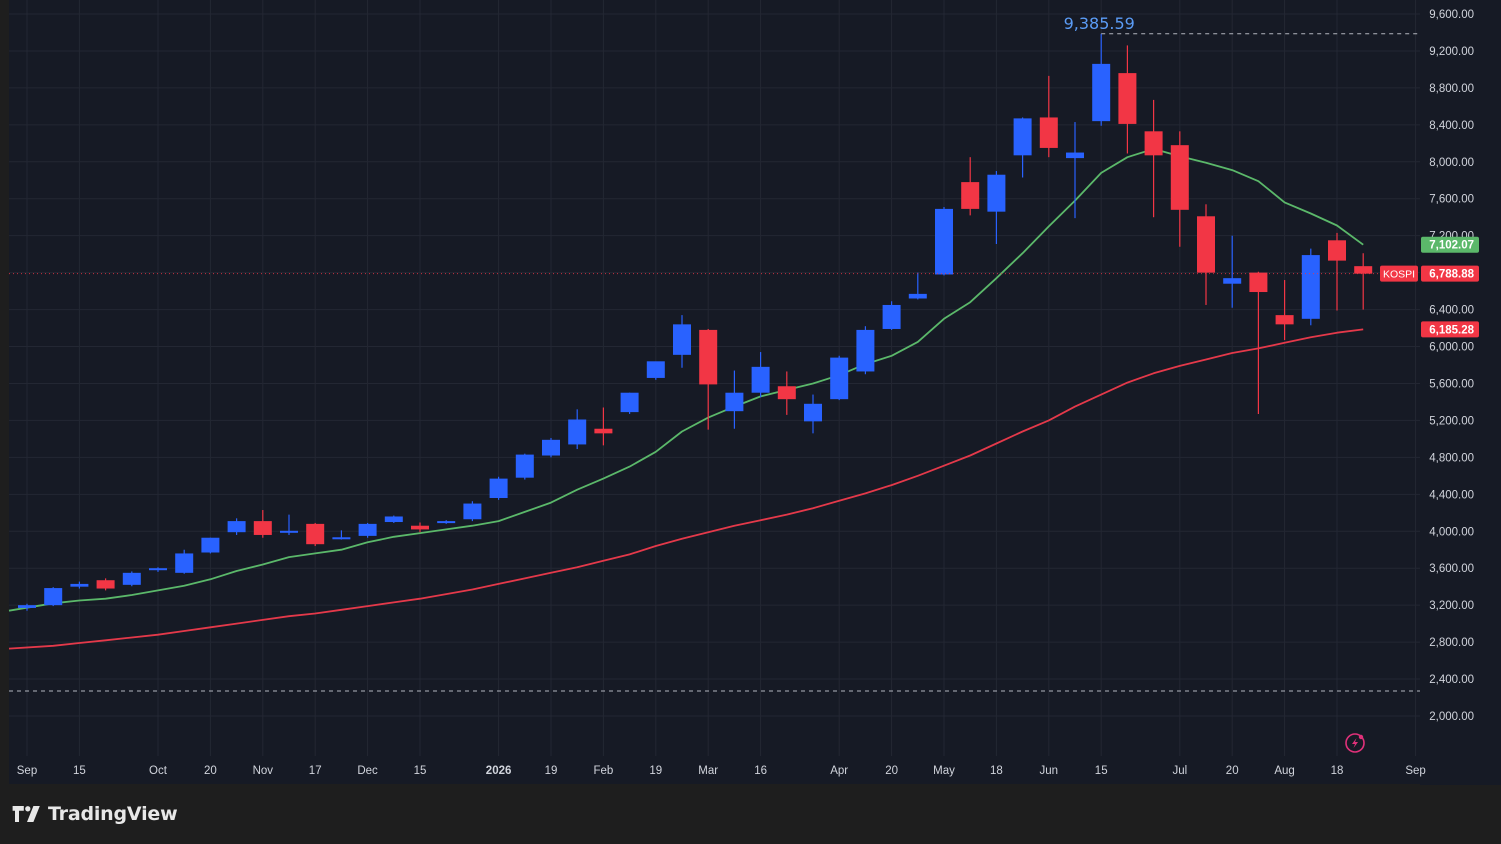 The height and width of the screenshot is (844, 1501). I want to click on time-tick-label: Jun, so click(1049, 771).